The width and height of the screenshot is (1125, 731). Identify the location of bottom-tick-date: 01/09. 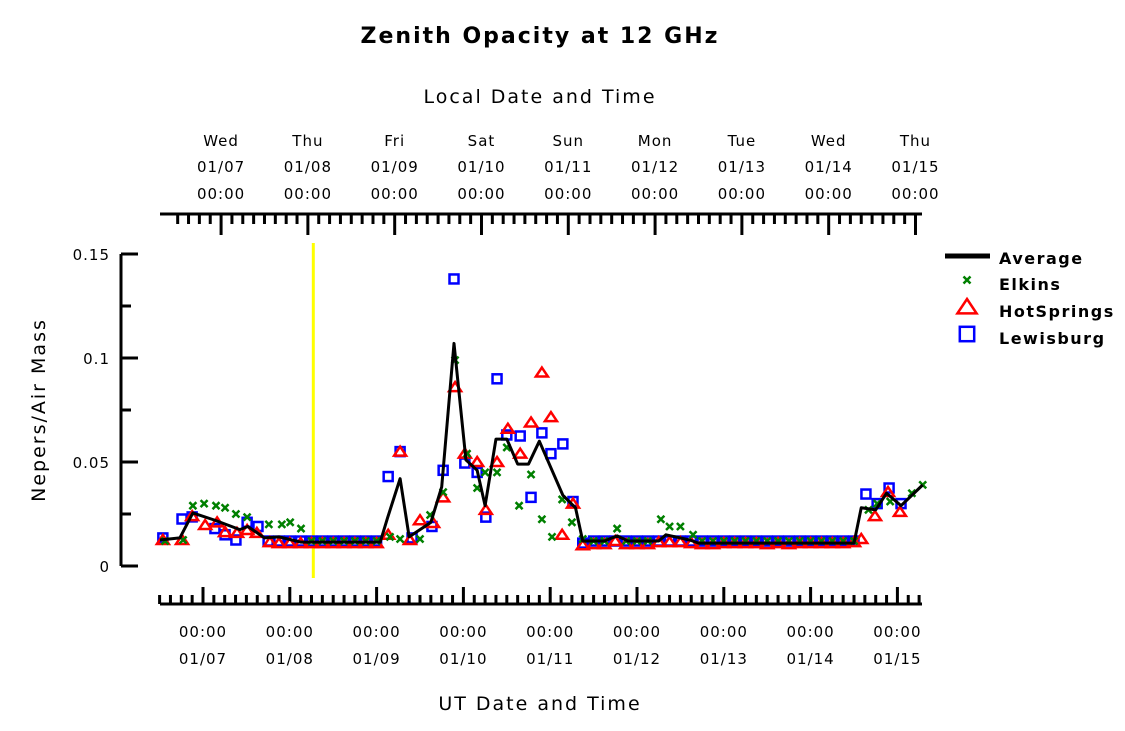
(376, 659).